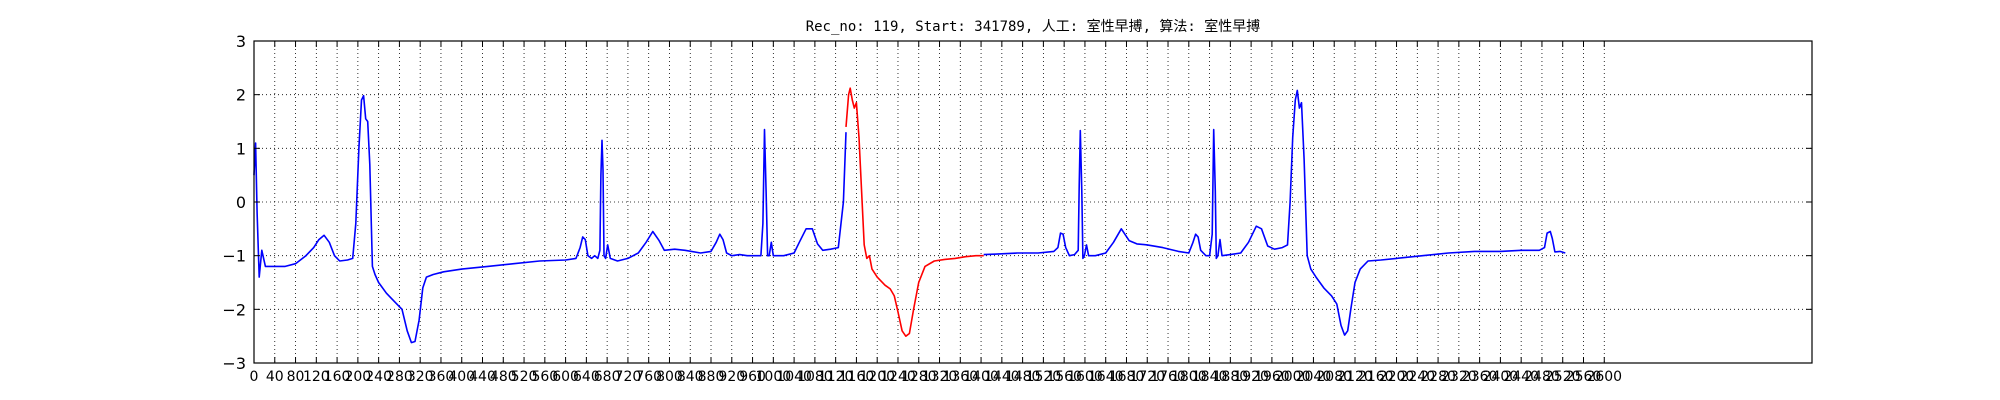 The image size is (2000, 400). I want to click on x-tick-label: 2160, so click(1376, 377).